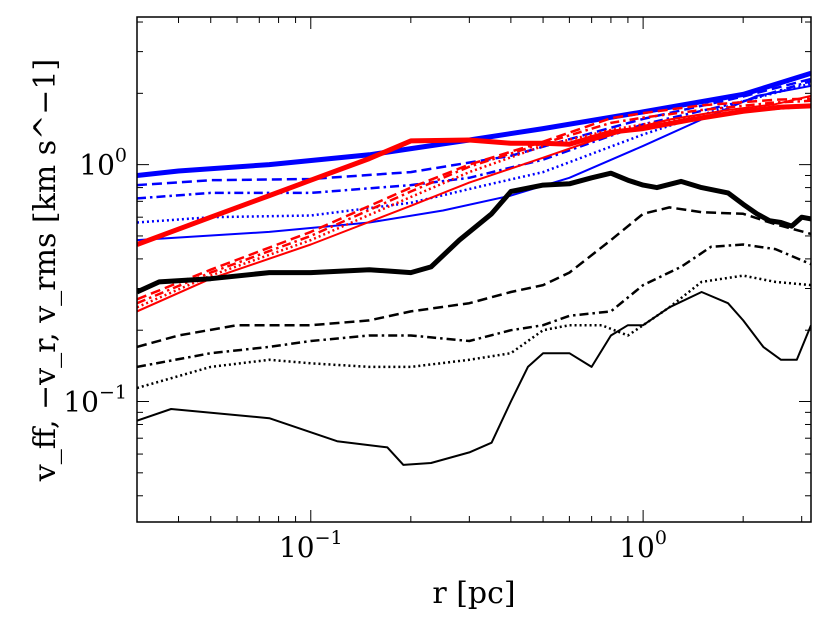 The image size is (830, 623). I want to click on y-axis-label: v_ff, −v_r, v_rms [km s^−1], so click(45, 270).